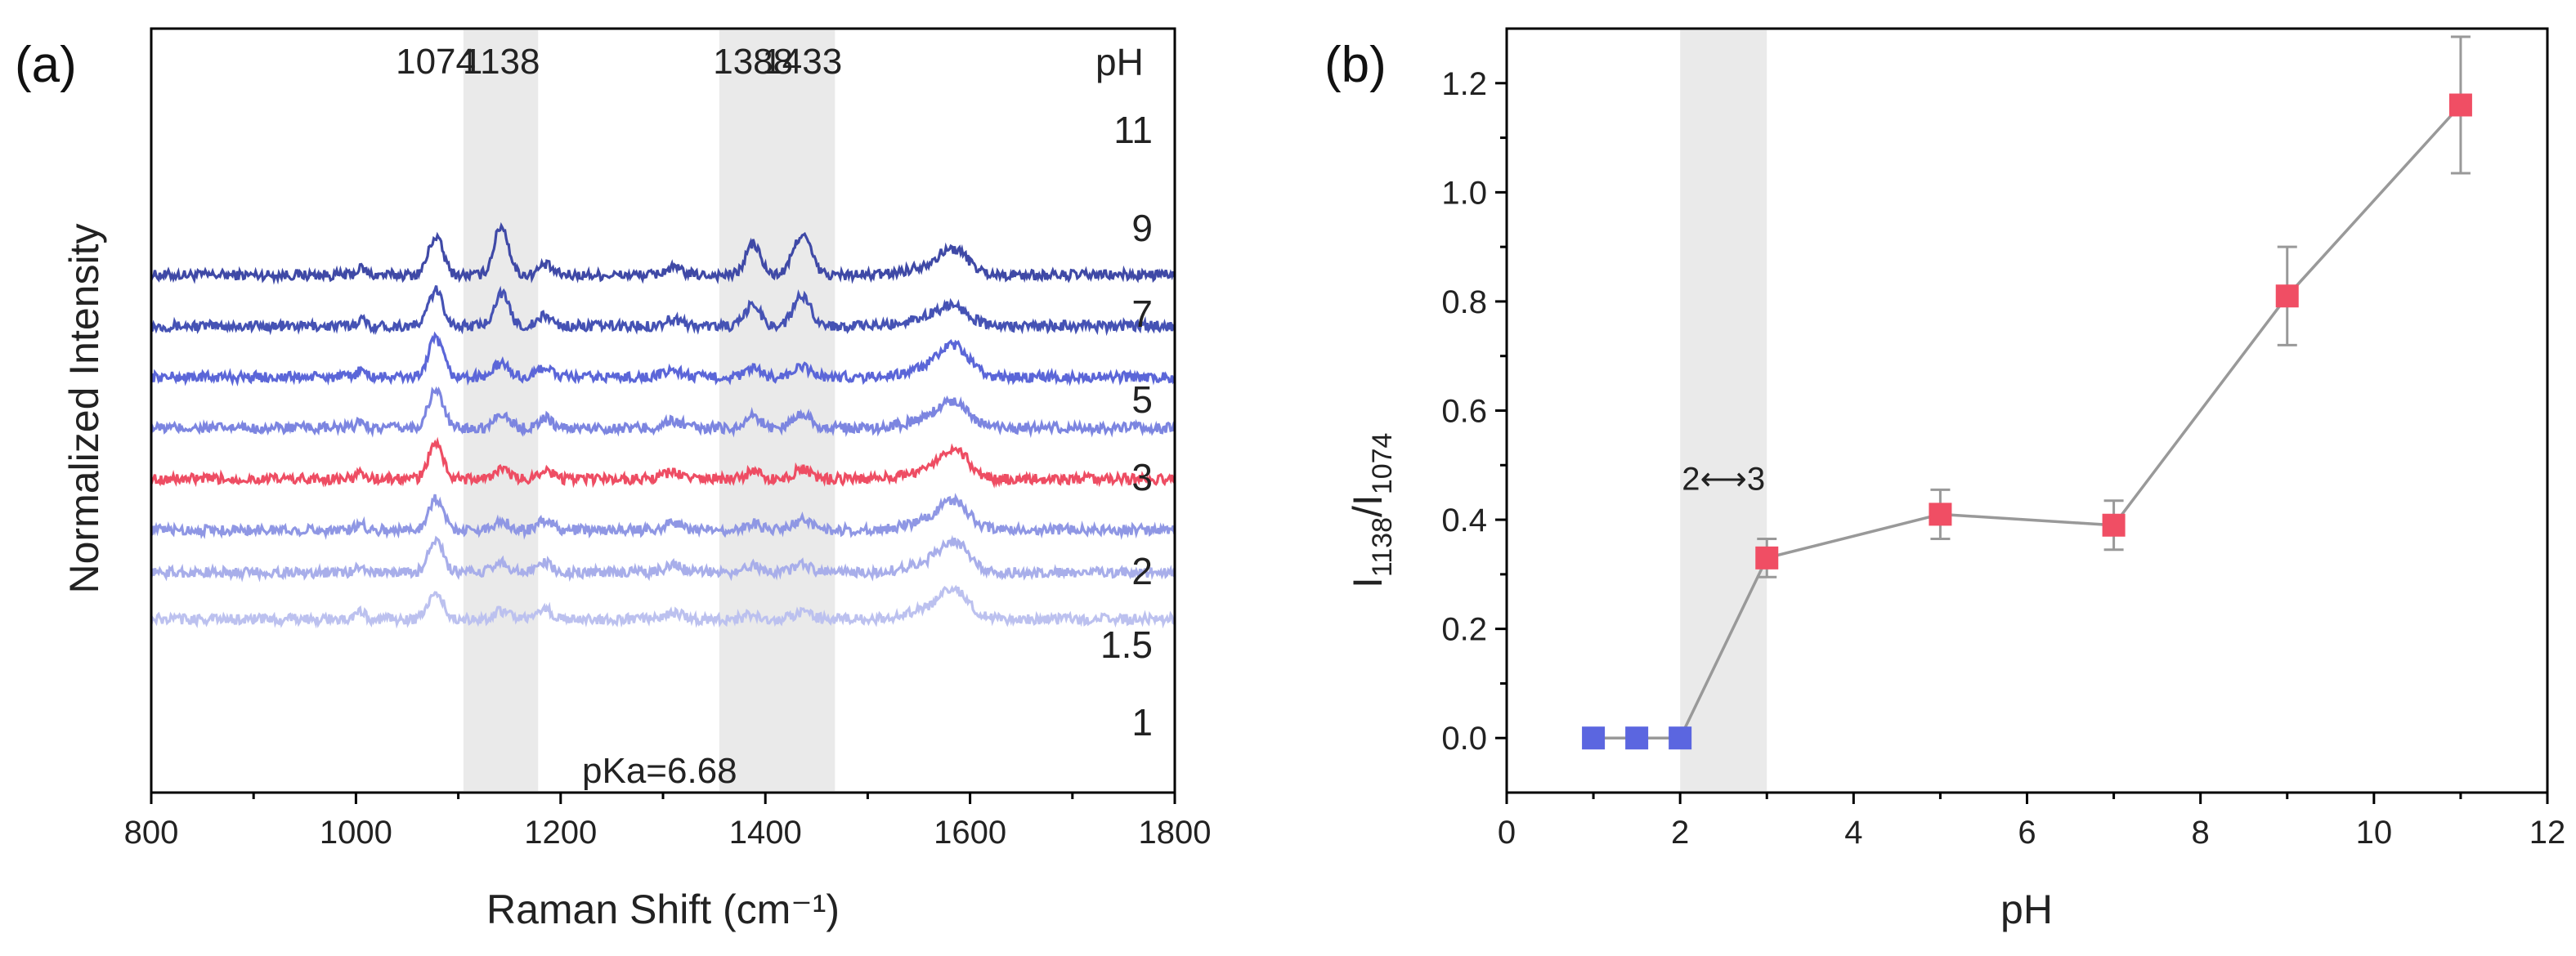 Image resolution: width=2576 pixels, height=956 pixels. I want to click on ph-label-5: 5, so click(1142, 399).